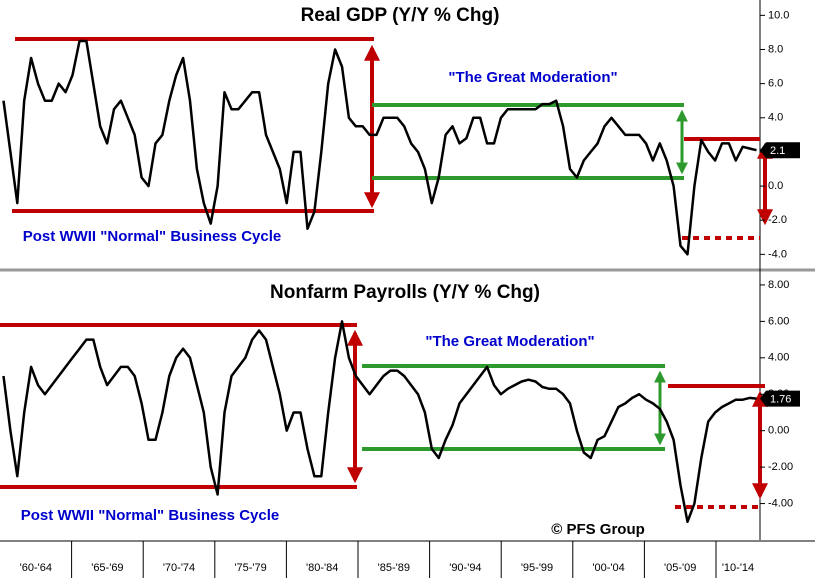 The height and width of the screenshot is (581, 815). What do you see at coordinates (775, 49) in the screenshot?
I see `y-tick-label: 8.0` at bounding box center [775, 49].